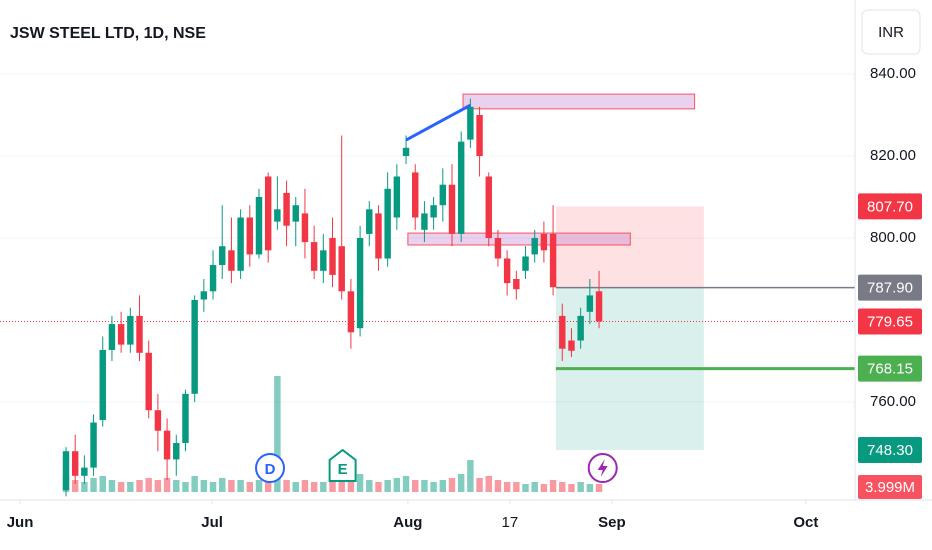 This screenshot has width=932, height=550. I want to click on trendline, so click(438, 122).